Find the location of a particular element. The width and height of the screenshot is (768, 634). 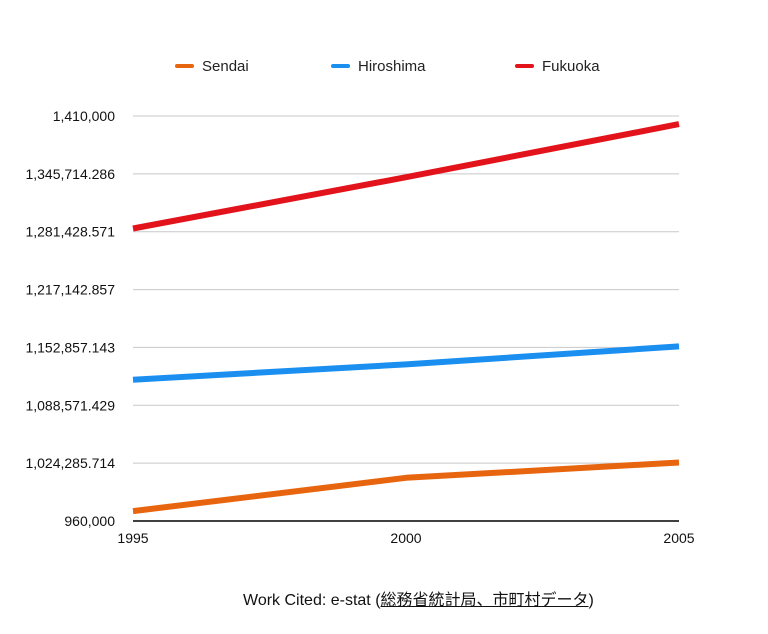

y-tick-label: 1,088,571.429 is located at coordinates (70, 405).